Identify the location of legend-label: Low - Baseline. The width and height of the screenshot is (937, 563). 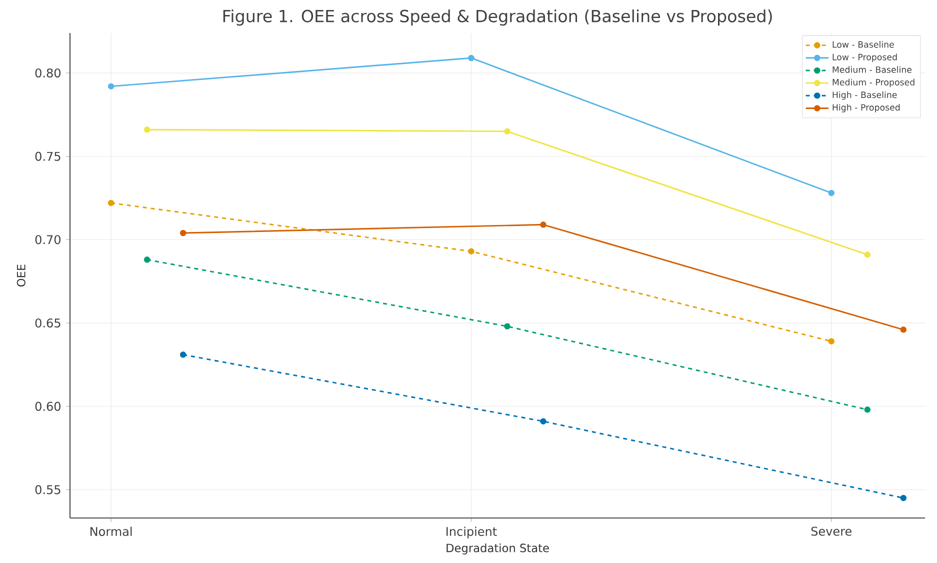
(863, 44).